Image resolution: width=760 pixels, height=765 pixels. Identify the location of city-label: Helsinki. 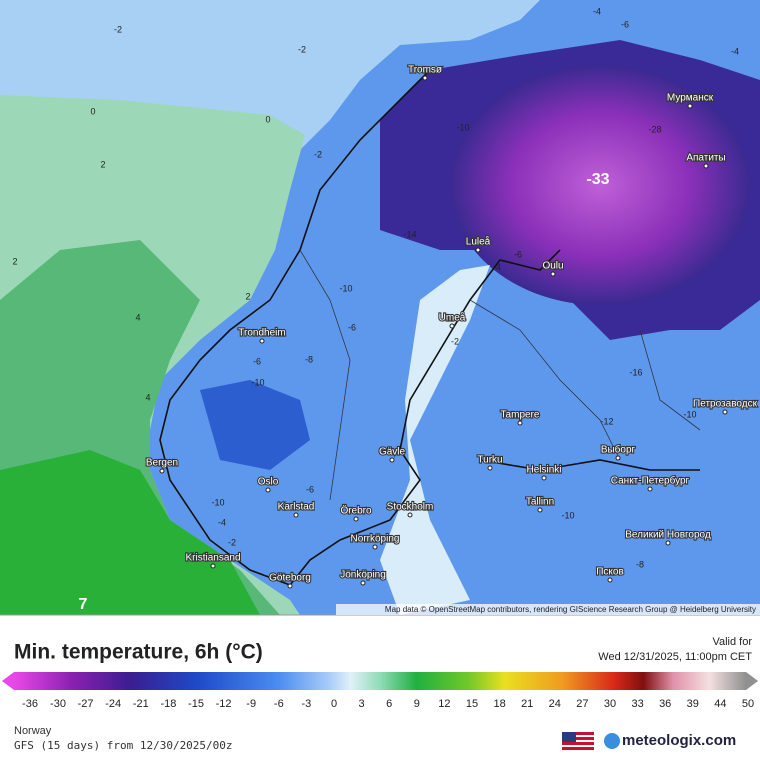
(543, 470).